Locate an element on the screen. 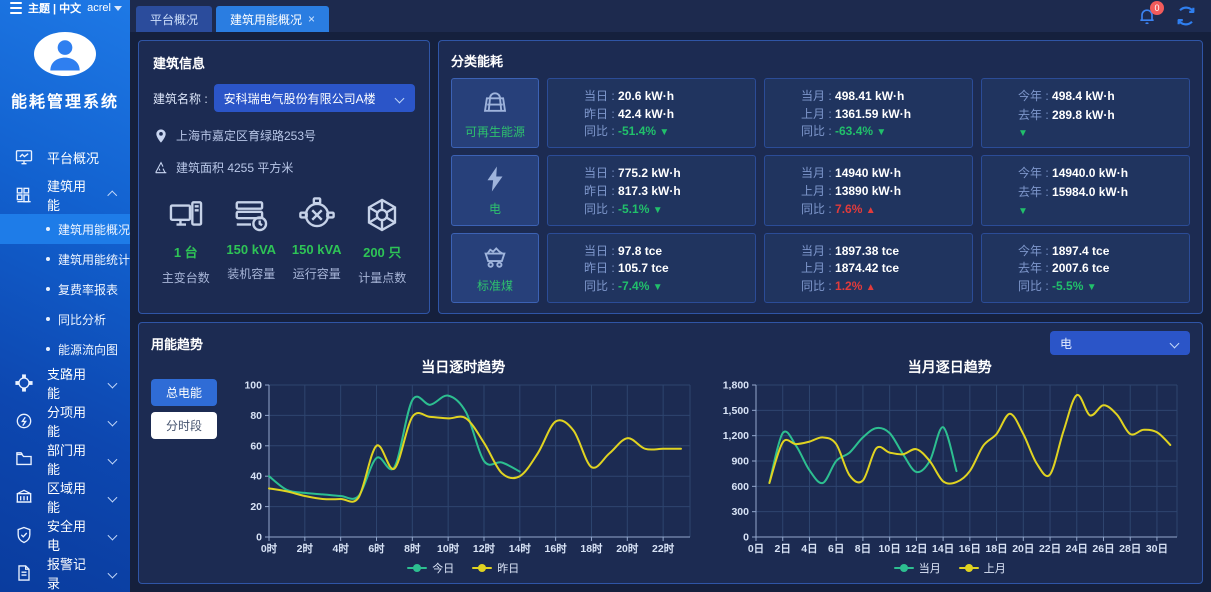 The height and width of the screenshot is (592, 1211). building-name-select: 安科瑞电气股份有限公司A楼 is located at coordinates (314, 98).